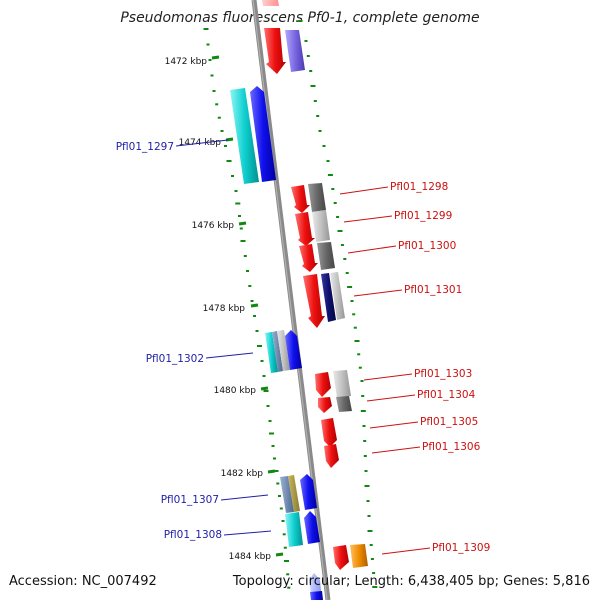 The height and width of the screenshot is (600, 600). I want to click on tick-1478: 1478 kbp, so click(231, 308).